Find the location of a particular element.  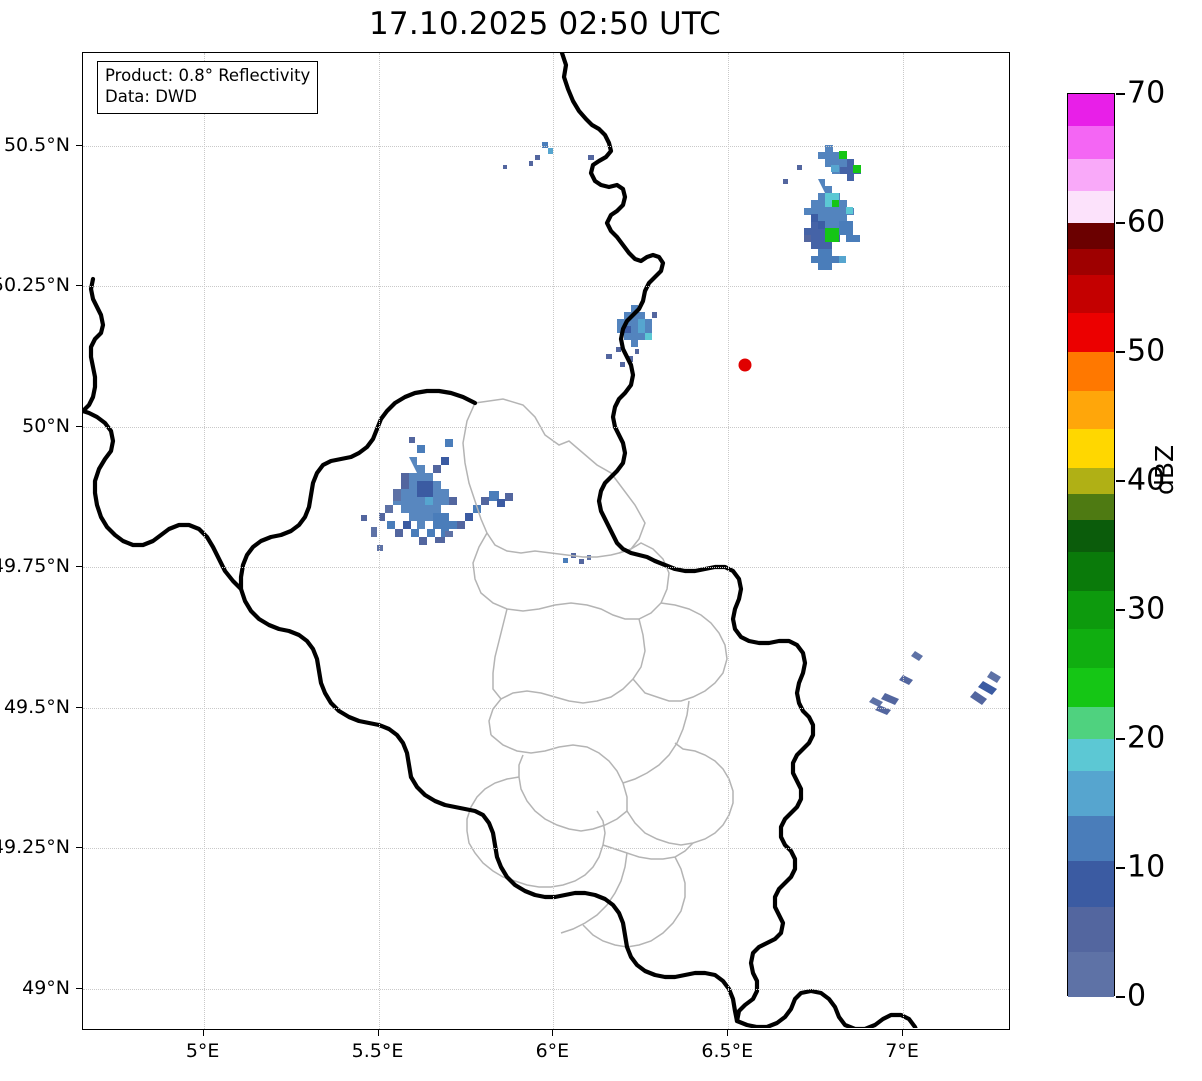

colorbar-tick-label: 10 is located at coordinates (1146, 867).